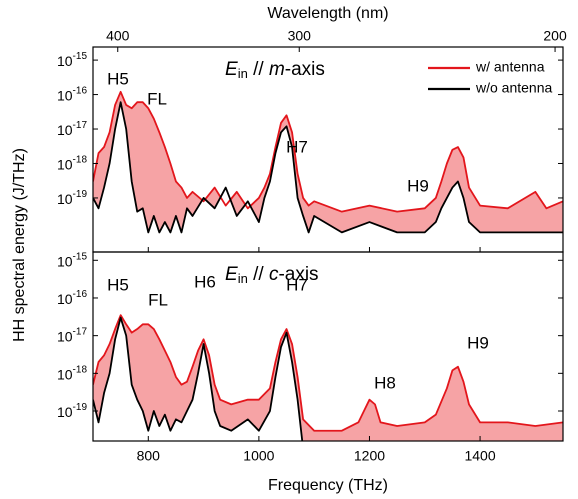 The height and width of the screenshot is (499, 578). What do you see at coordinates (19, 245) in the screenshot?
I see `y-axis-label: HH spectral energy (J/THz)` at bounding box center [19, 245].